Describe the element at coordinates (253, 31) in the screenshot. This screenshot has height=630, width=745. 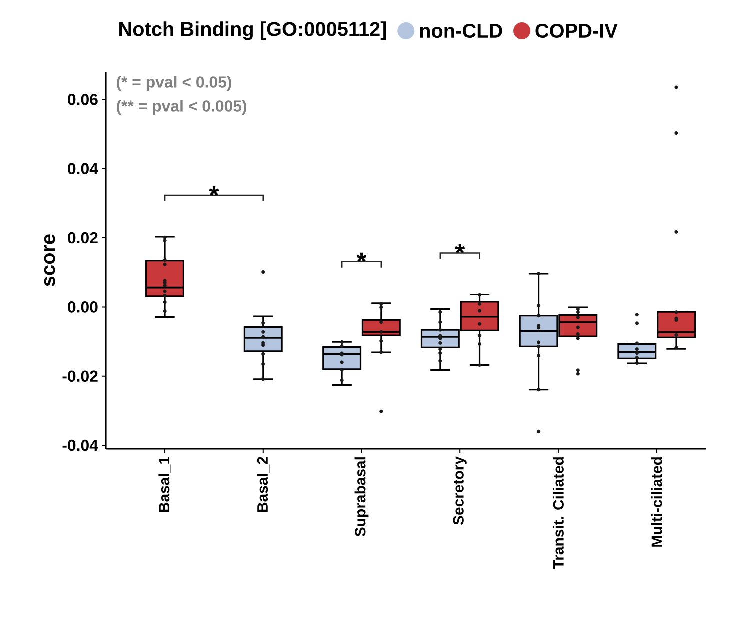
I see `chart-title: Notch Binding [GO:0005112]` at that location.